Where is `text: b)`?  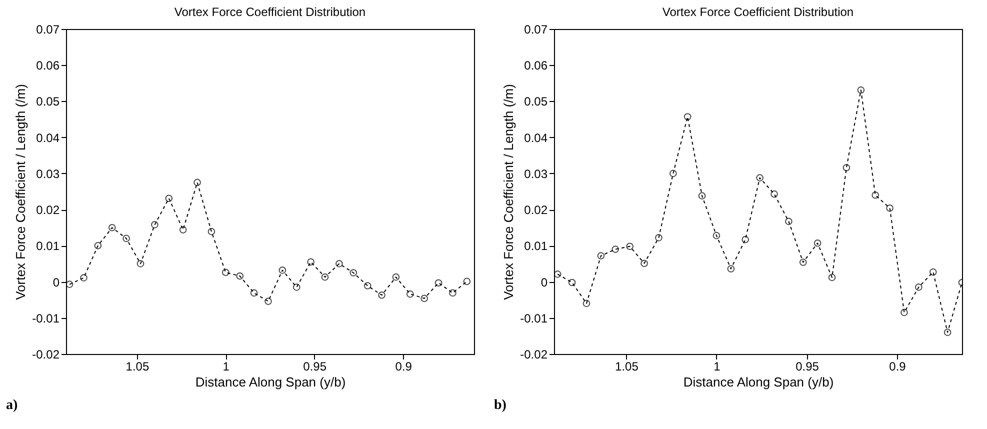
text: b) is located at coordinates (500, 405).